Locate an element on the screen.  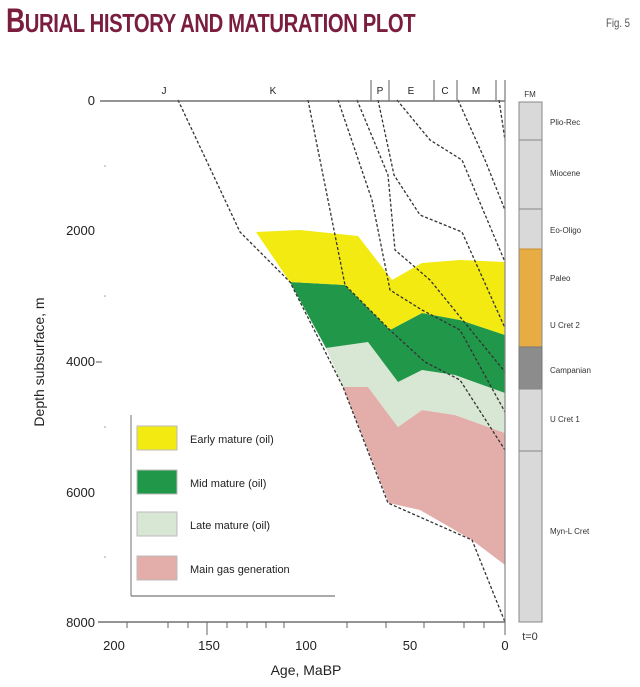
formation-label: U Cret 2 is located at coordinates (565, 325).